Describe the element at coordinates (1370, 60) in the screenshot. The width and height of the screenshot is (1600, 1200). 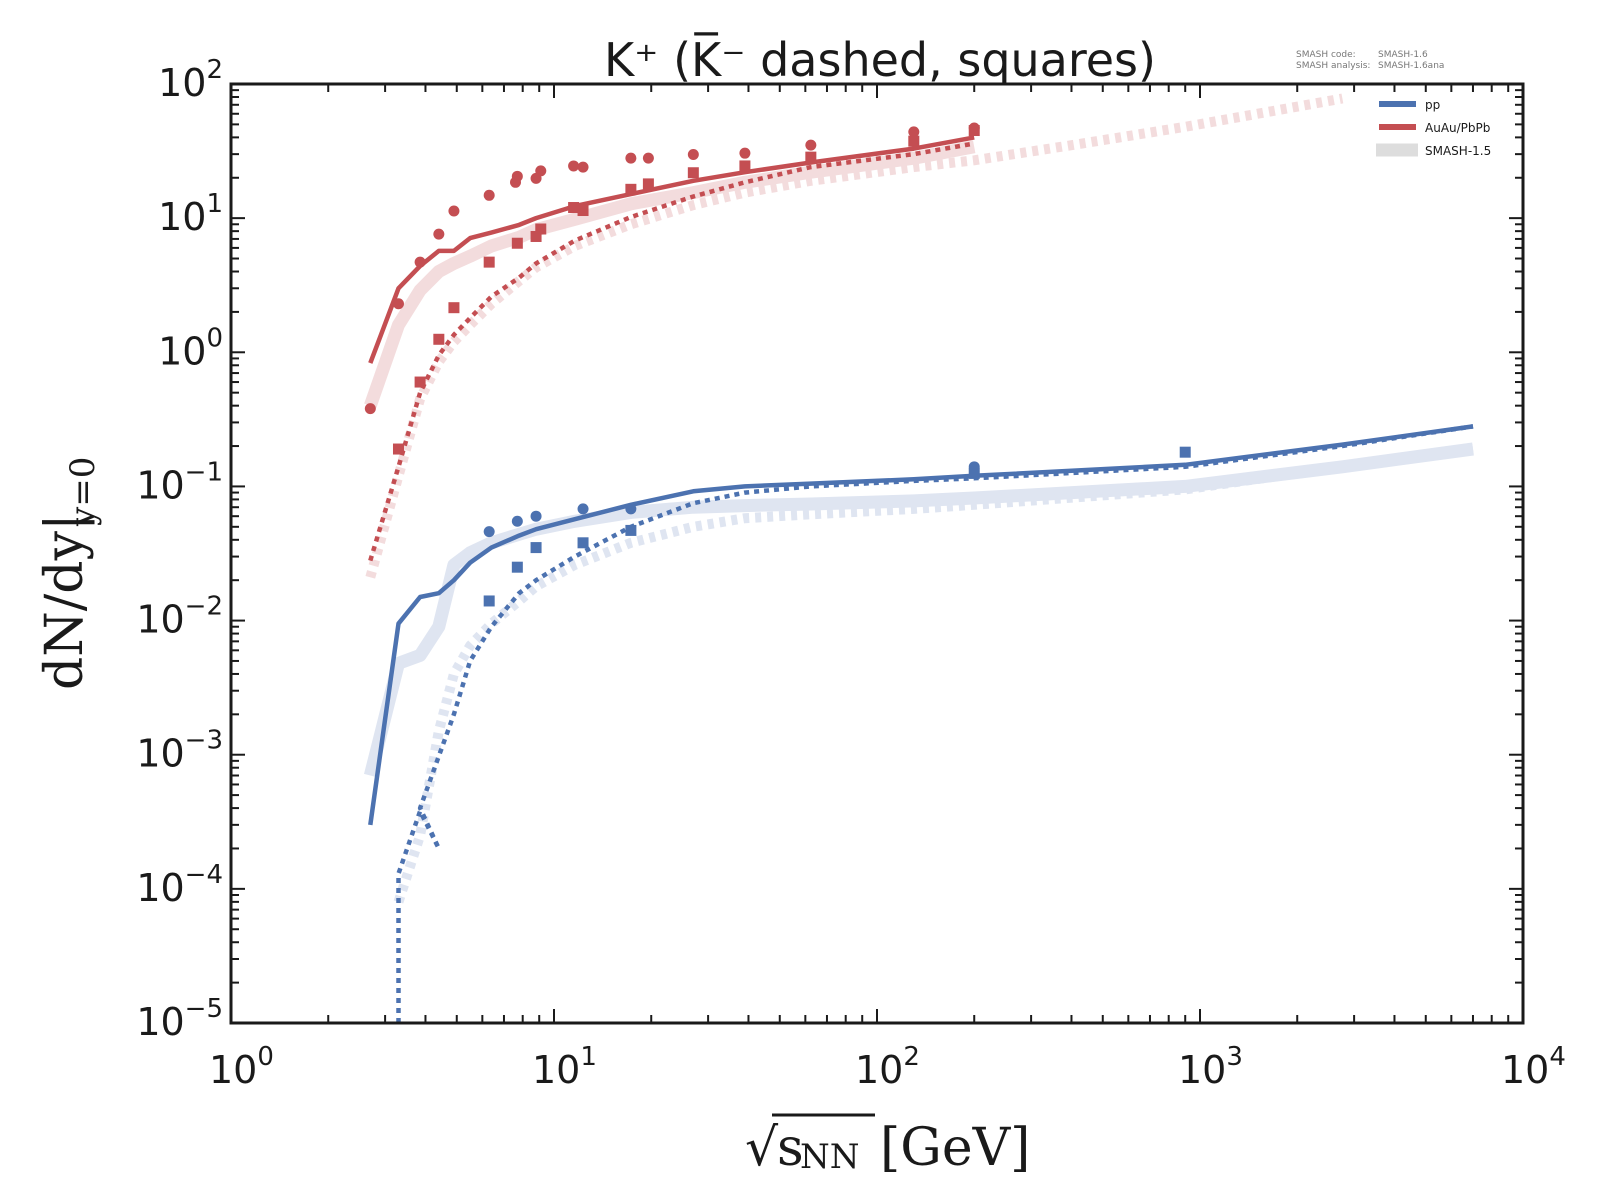
I see `metadata-annotation: SMASH code: SMASH-1.6 SMASH analysis` at that location.